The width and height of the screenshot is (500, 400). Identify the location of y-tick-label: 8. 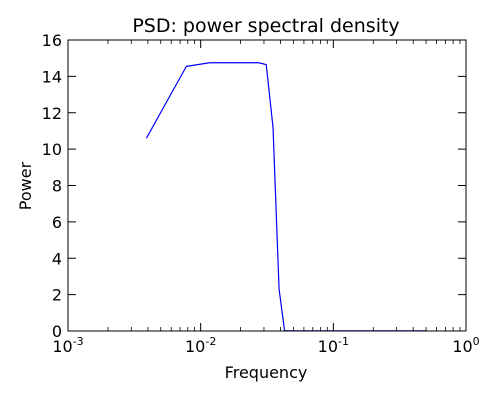
(57, 186).